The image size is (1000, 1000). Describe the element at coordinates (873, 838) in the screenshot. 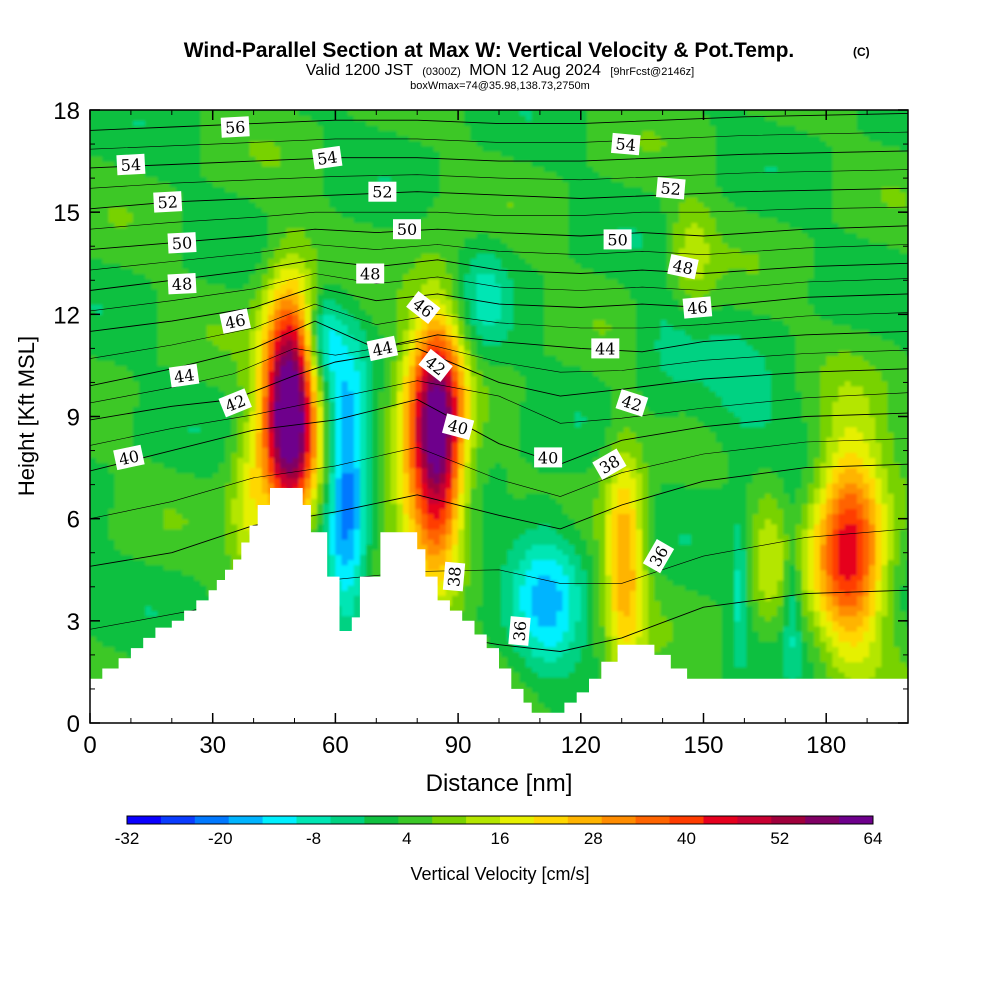

I see `colorbar-tick-label: 64` at that location.